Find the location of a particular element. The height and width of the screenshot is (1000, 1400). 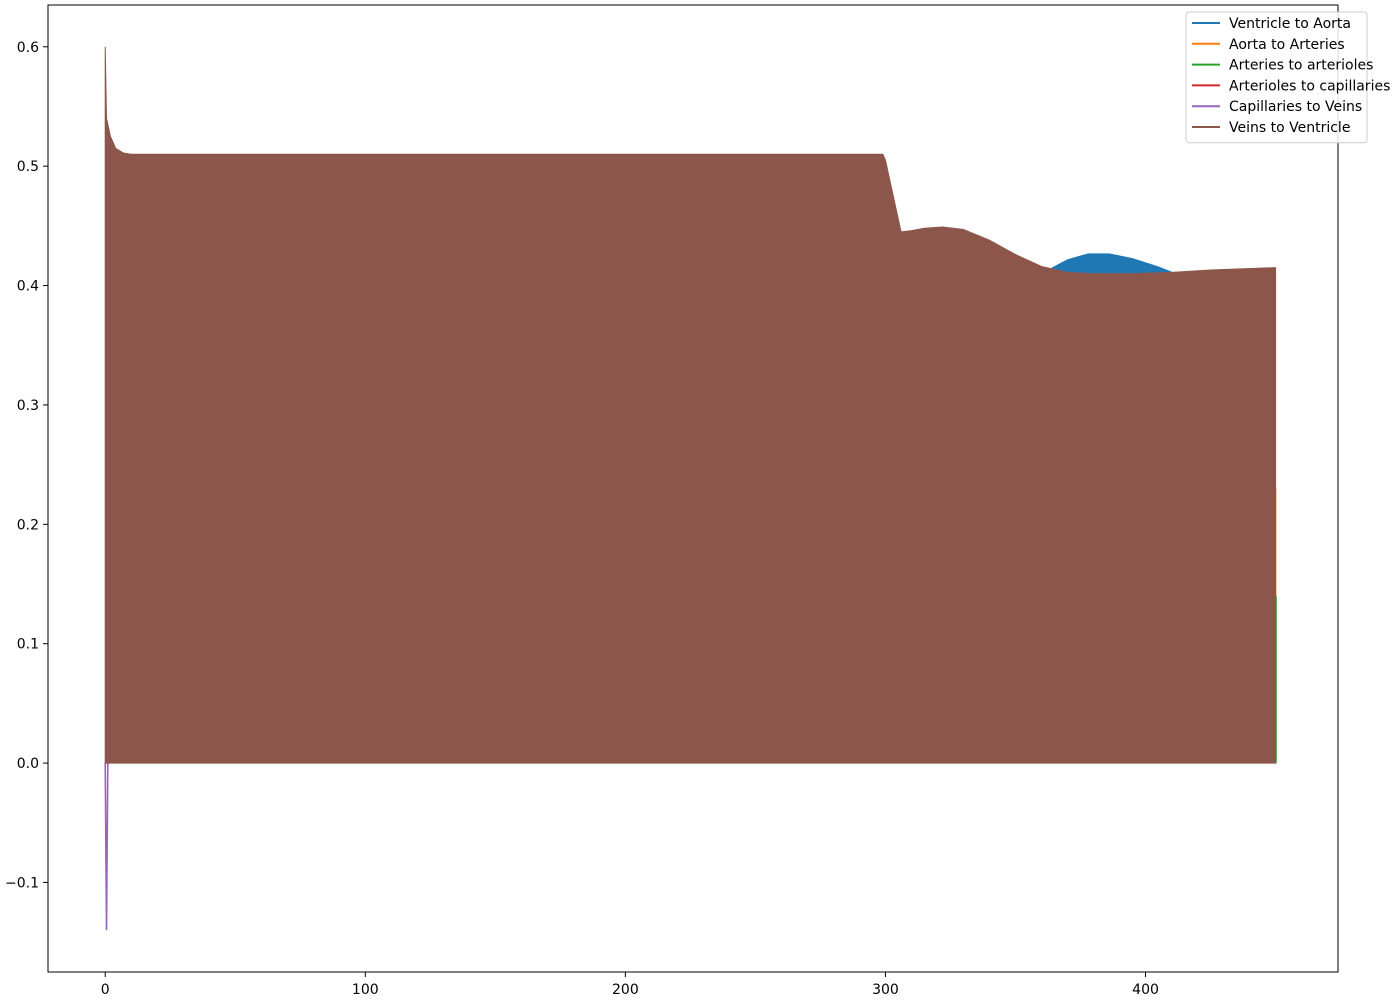

legend-label: Veins to Ventricle is located at coordinates (1289, 128).